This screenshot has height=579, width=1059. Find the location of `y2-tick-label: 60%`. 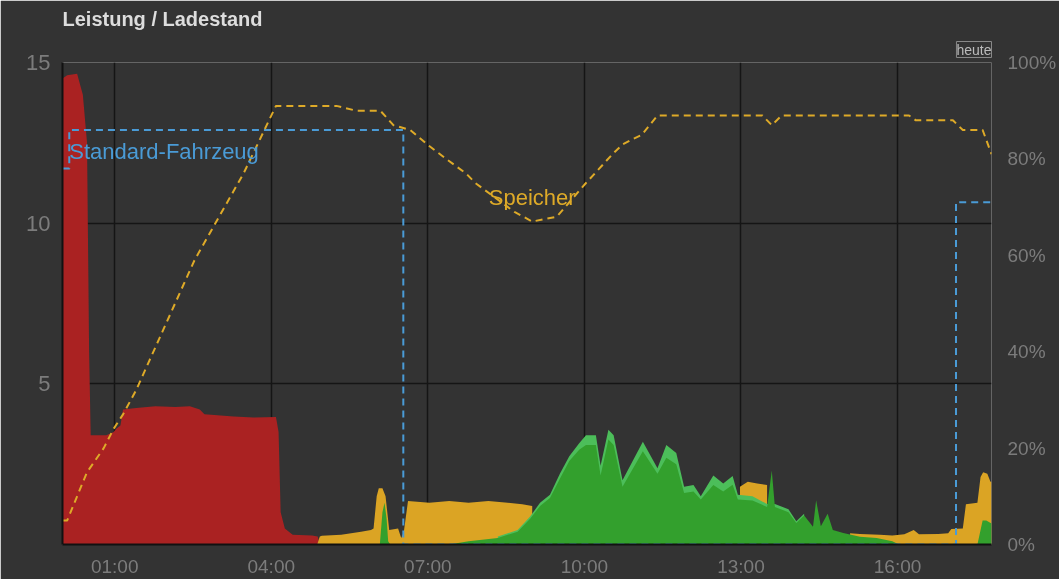

y2-tick-label: 60% is located at coordinates (1026, 255).